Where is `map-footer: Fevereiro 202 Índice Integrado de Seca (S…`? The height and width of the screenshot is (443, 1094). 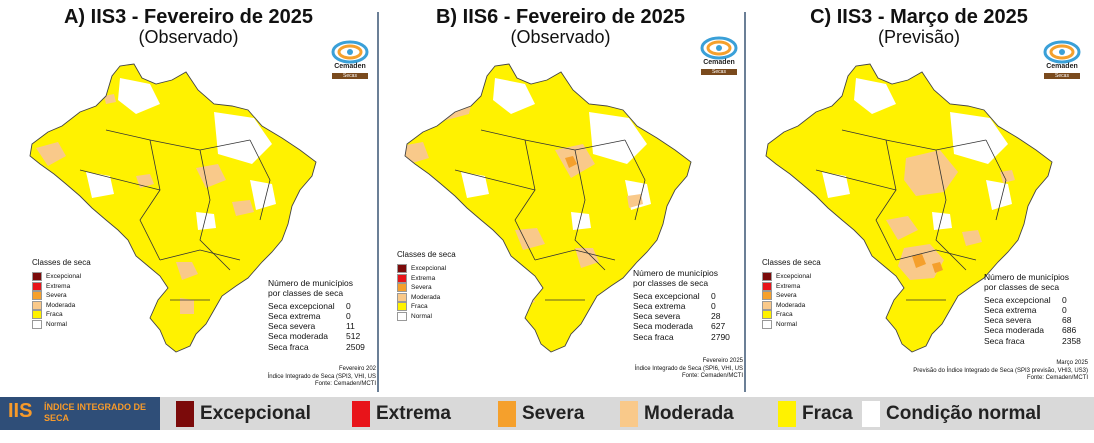
map-footer: Fevereiro 202 Índice Integrado de Seca (S… is located at coordinates (322, 377).